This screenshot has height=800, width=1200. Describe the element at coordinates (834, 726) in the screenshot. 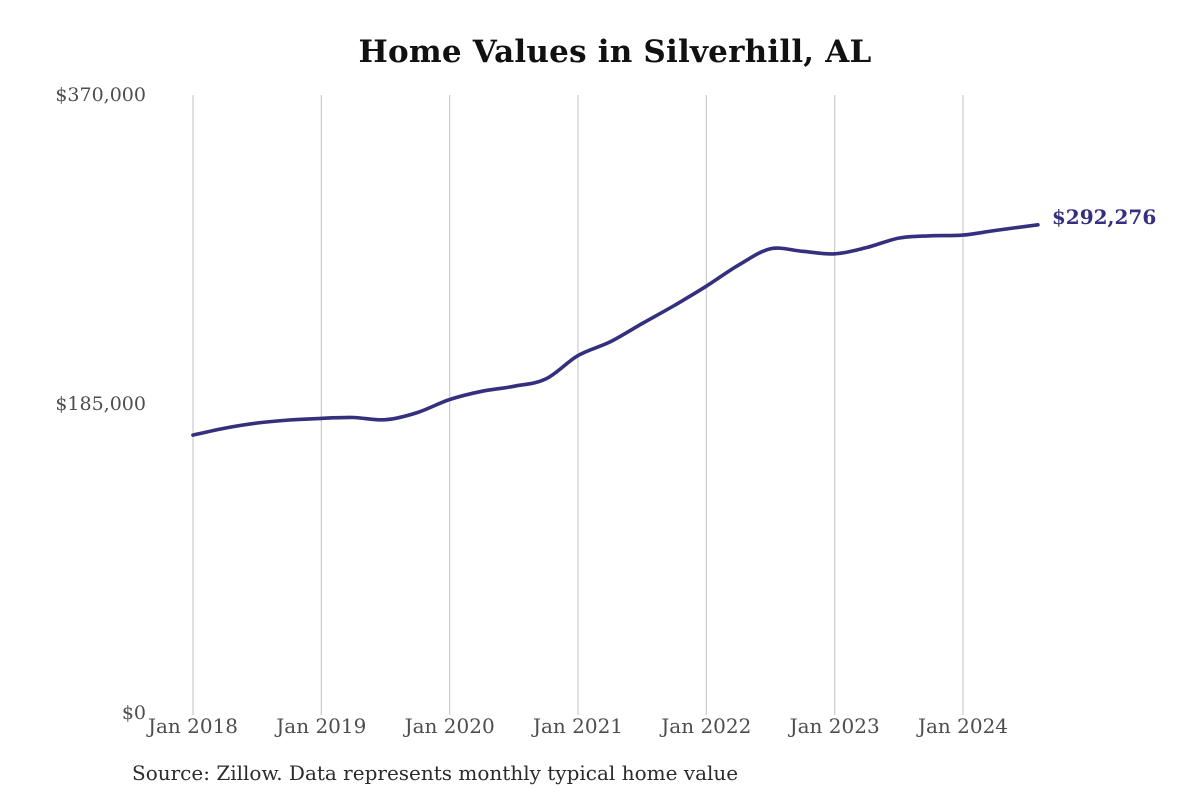

I see `x-axis-tick-label: Jan 2023` at that location.